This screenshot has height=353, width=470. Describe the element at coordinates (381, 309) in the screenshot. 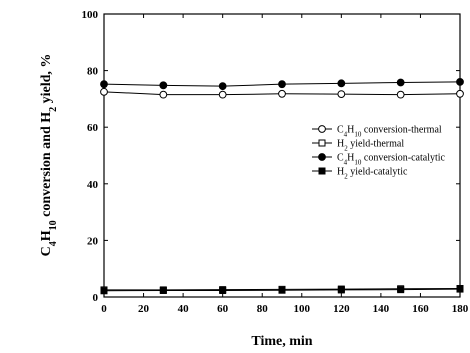

I see `x-tick-label: 140` at that location.